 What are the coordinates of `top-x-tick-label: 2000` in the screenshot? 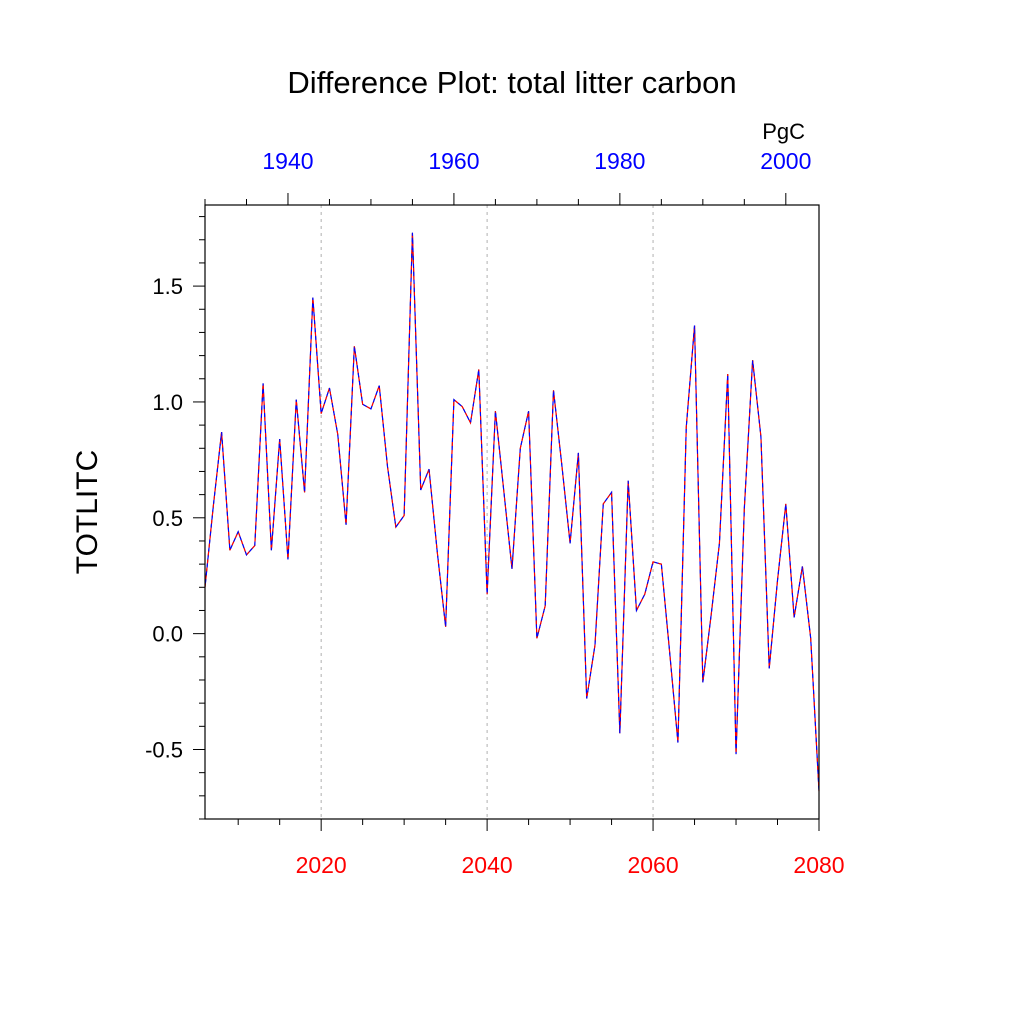 It's located at (785, 161).